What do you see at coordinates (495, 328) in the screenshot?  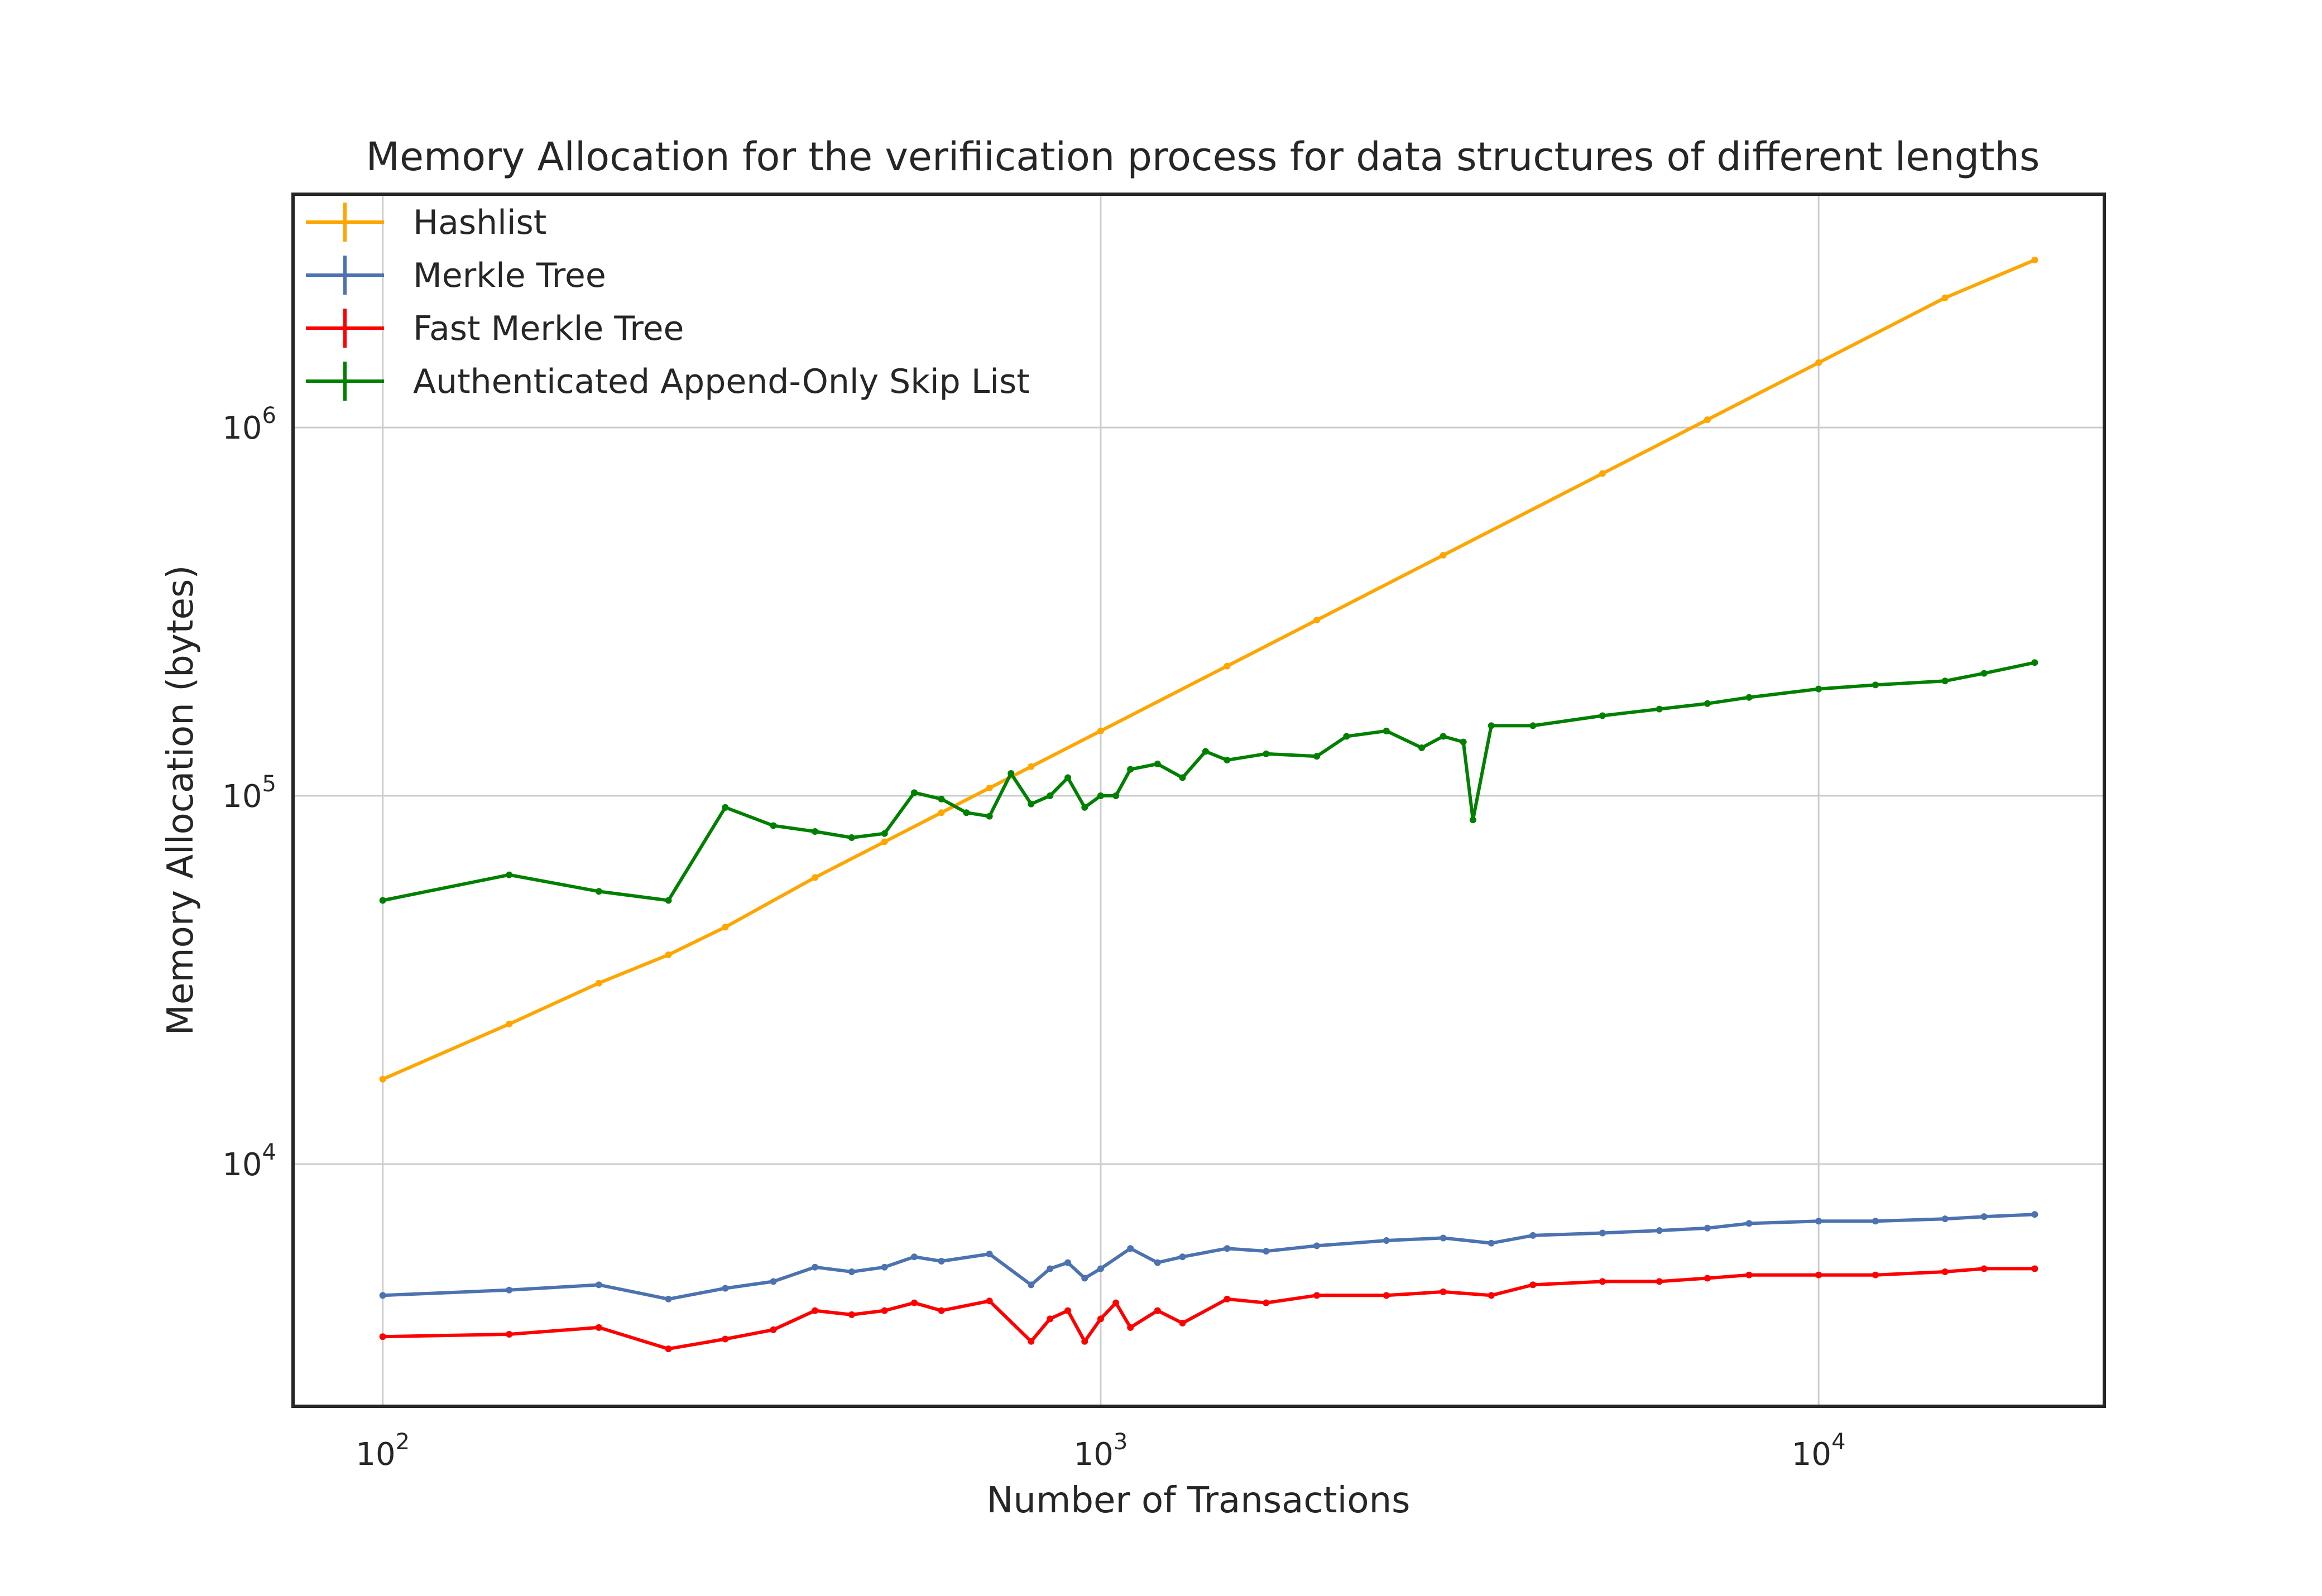 I see `legend-item: Fast Merkle Tree` at bounding box center [495, 328].